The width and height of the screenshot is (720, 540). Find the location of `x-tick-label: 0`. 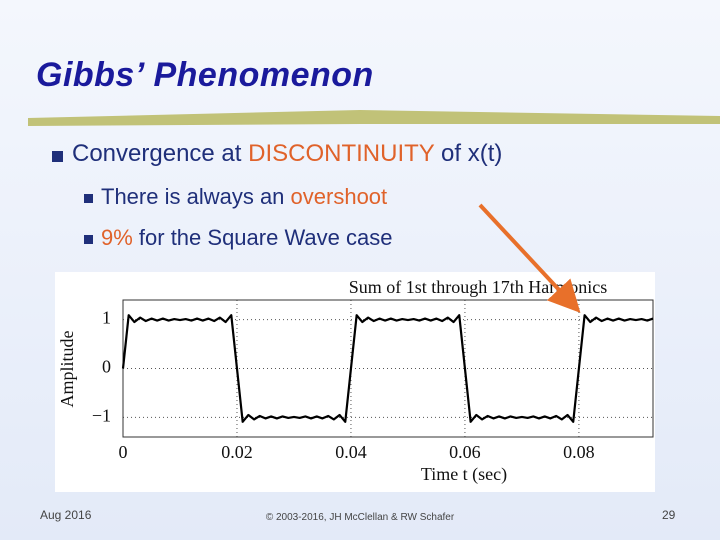

x-tick-label: 0 is located at coordinates (123, 452).